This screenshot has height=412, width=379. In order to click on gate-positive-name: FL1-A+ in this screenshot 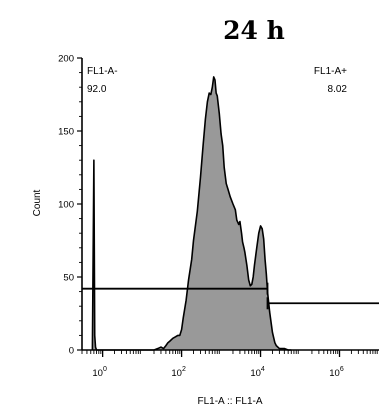, I will do `click(330, 71)`.